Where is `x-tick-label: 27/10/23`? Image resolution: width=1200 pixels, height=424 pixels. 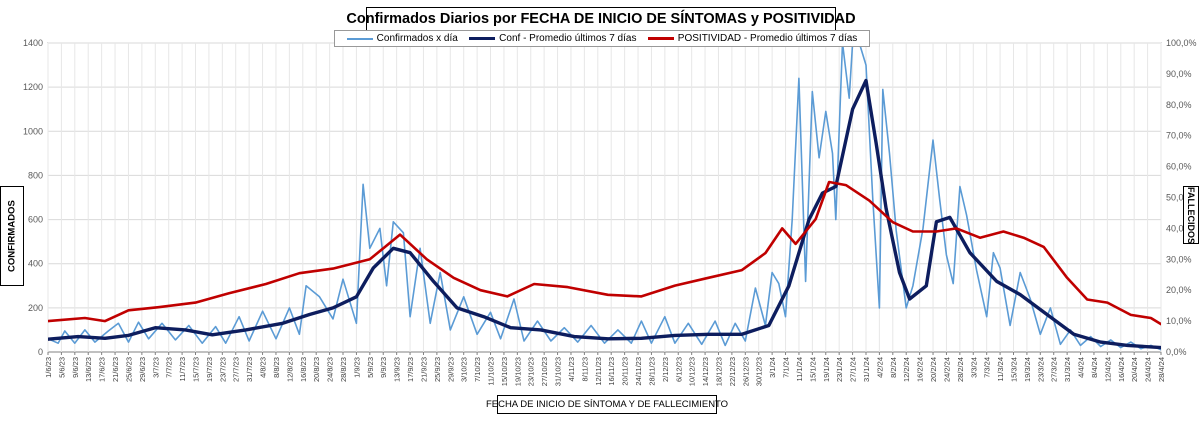
x-tick-label: 27/10/23 is located at coordinates (544, 371).